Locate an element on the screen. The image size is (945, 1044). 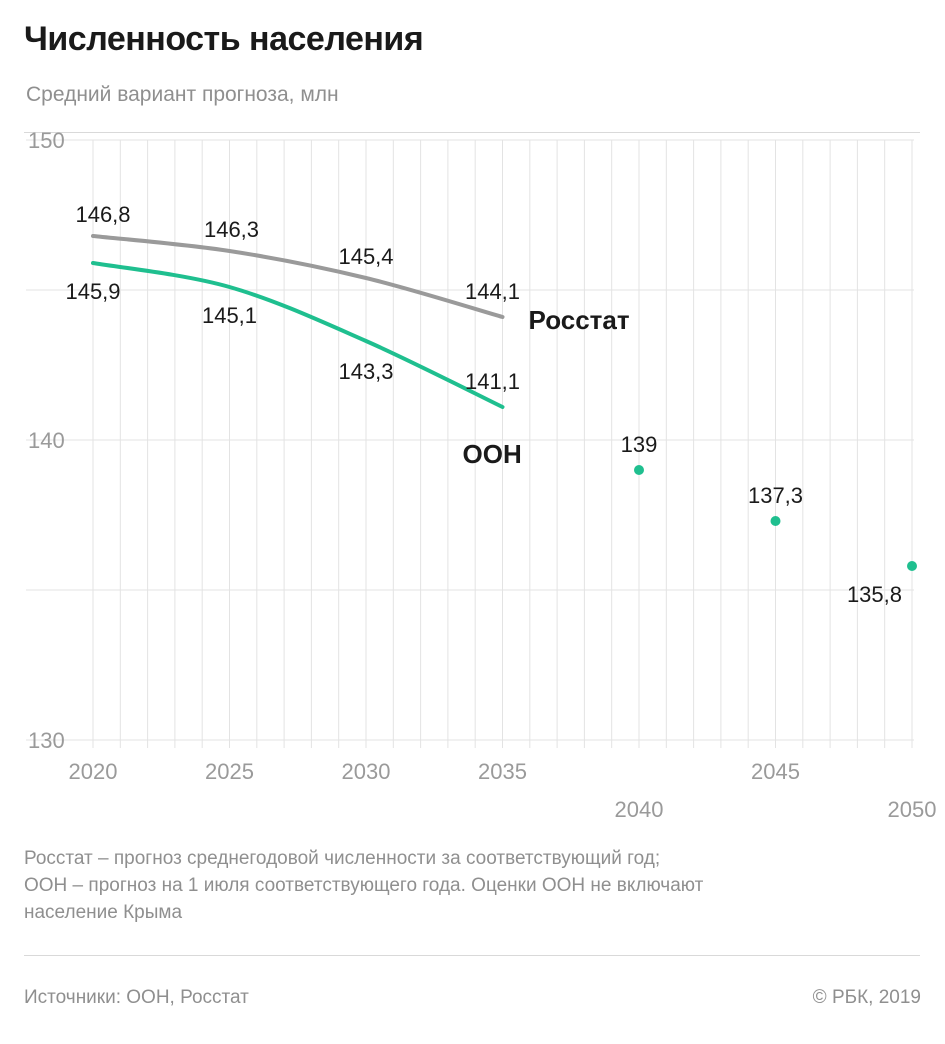
x-tick-label: 2045 is located at coordinates (775, 771).